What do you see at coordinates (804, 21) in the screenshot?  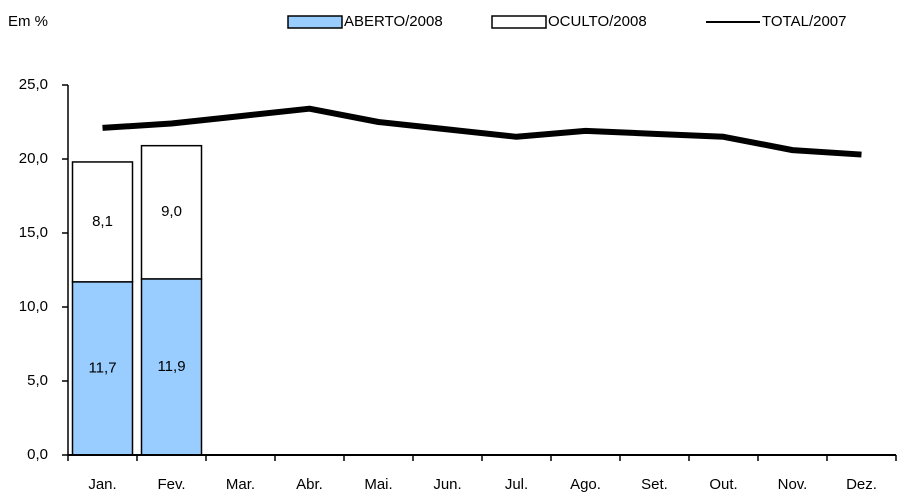 I see `legend-label: TOTAL/2007` at bounding box center [804, 21].